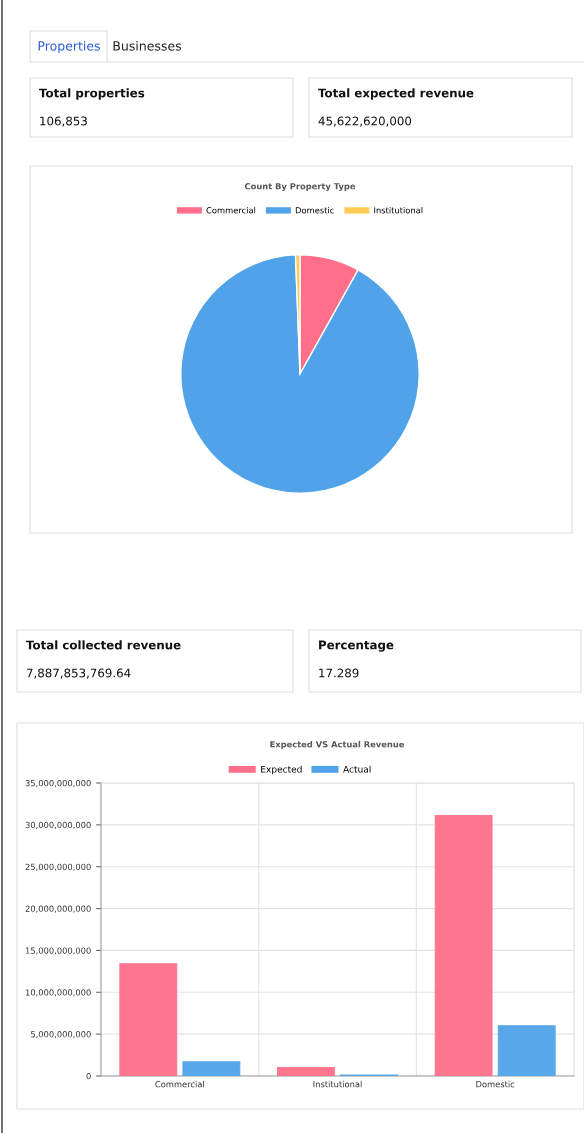 The image size is (584, 1133). Describe the element at coordinates (103, 645) in the screenshot. I see `text: Total collected revenue` at that location.